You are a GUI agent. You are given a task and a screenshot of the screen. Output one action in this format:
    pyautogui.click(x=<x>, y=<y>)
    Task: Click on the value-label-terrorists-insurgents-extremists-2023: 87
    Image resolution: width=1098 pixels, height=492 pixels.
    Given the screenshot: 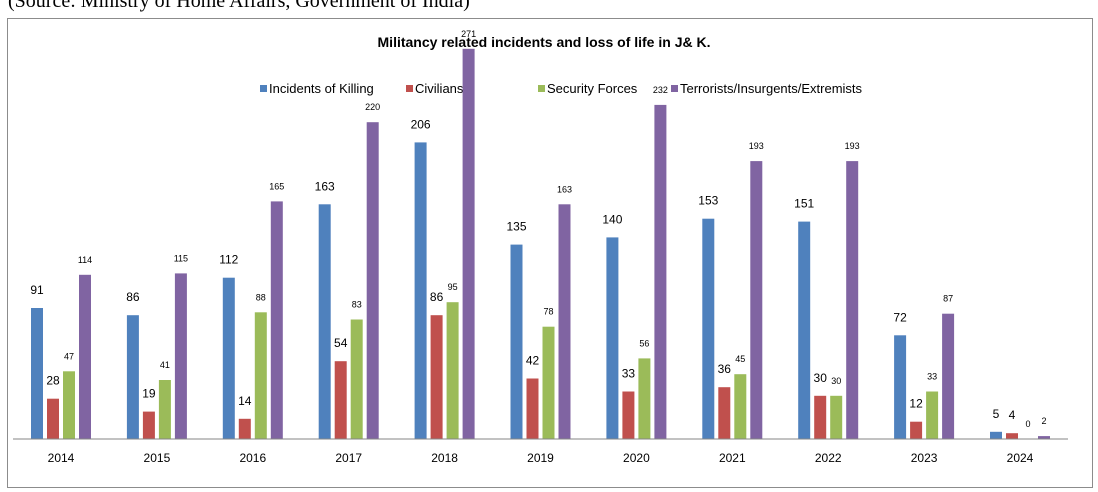 What is the action you would take?
    pyautogui.click(x=948, y=299)
    